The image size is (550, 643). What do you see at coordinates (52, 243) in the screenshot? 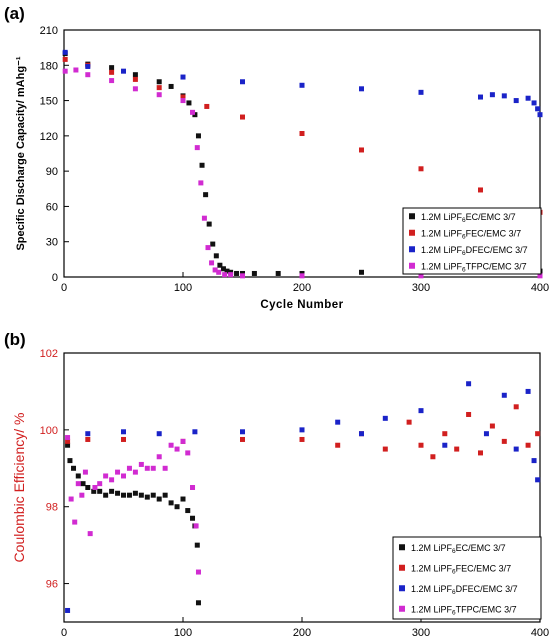
I see `y-tick-label: 30` at bounding box center [52, 243].